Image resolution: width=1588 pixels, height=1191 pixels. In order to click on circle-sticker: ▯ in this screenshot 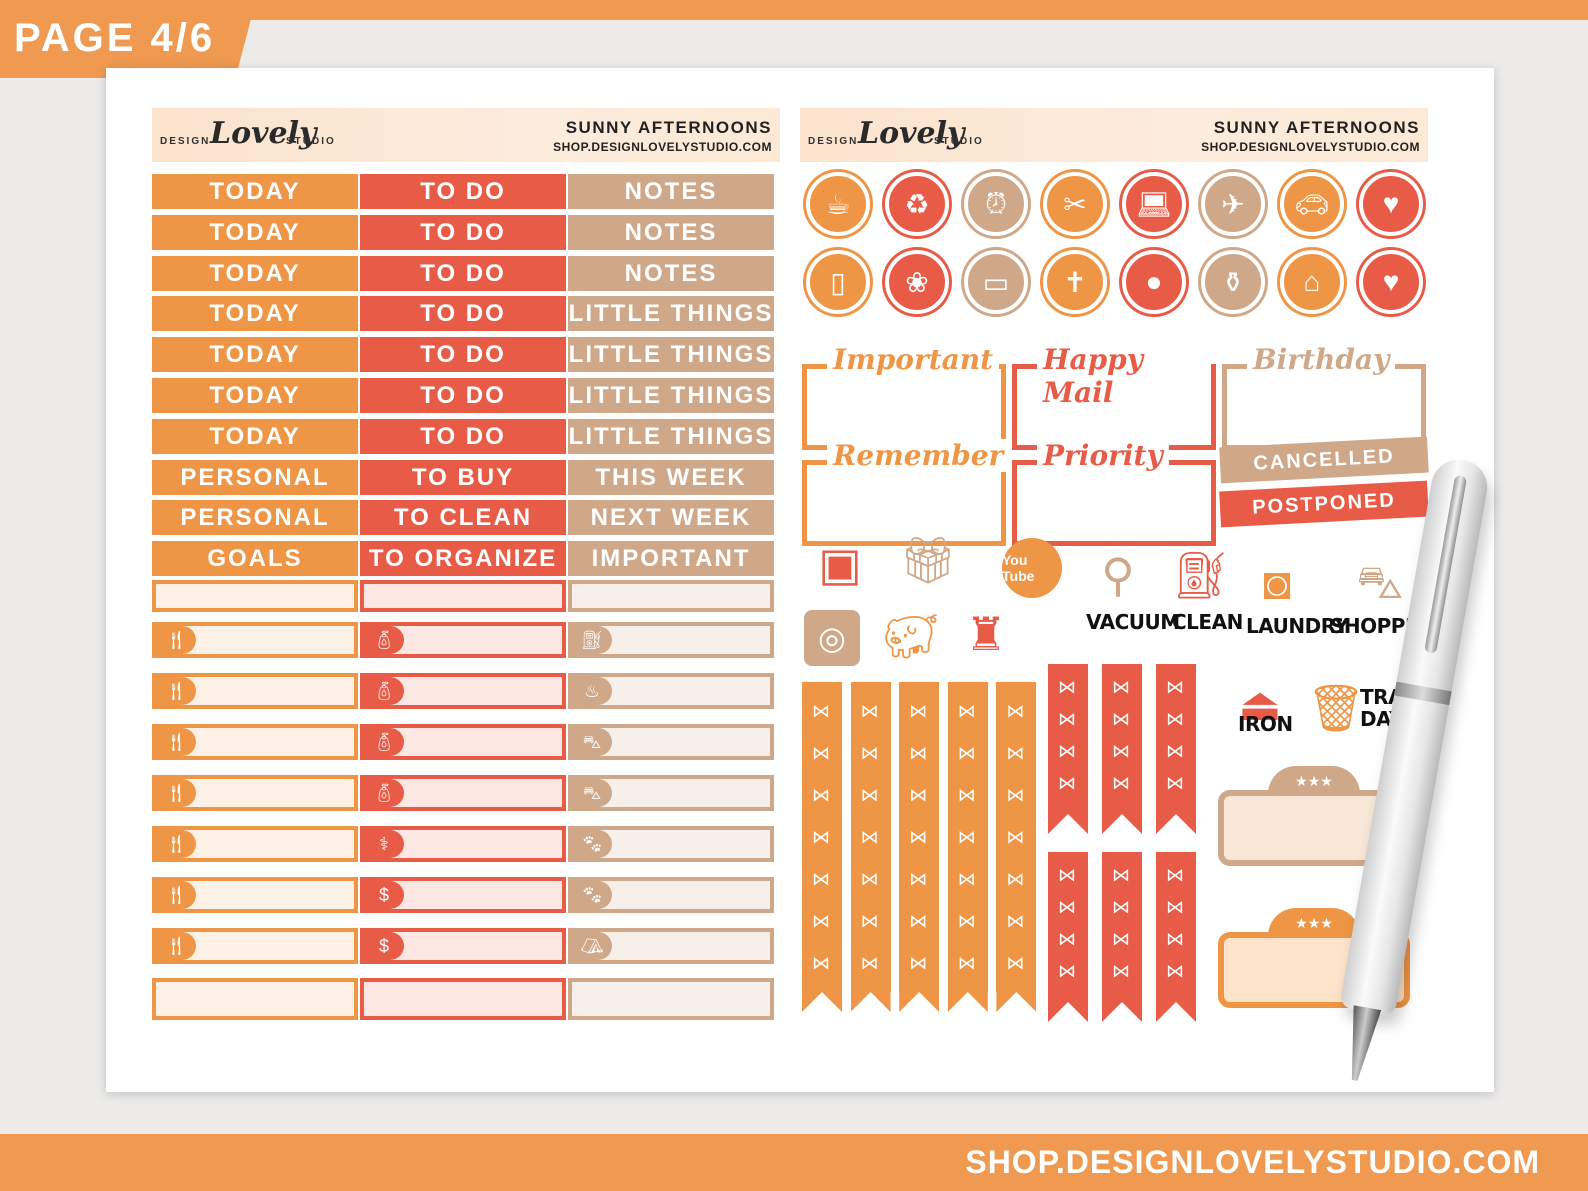, I will do `click(838, 282)`.